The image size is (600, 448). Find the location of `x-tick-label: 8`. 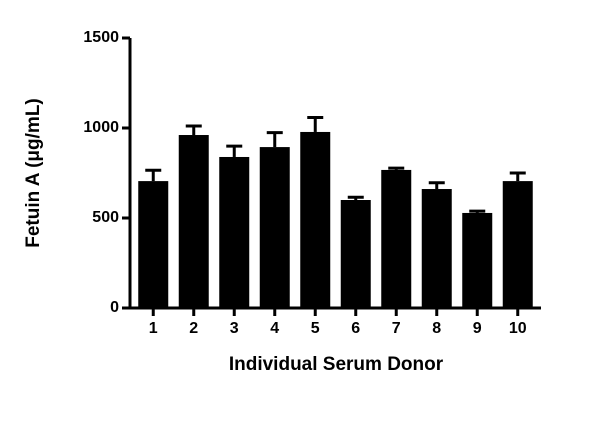

x-tick-label: 8 is located at coordinates (436, 328).